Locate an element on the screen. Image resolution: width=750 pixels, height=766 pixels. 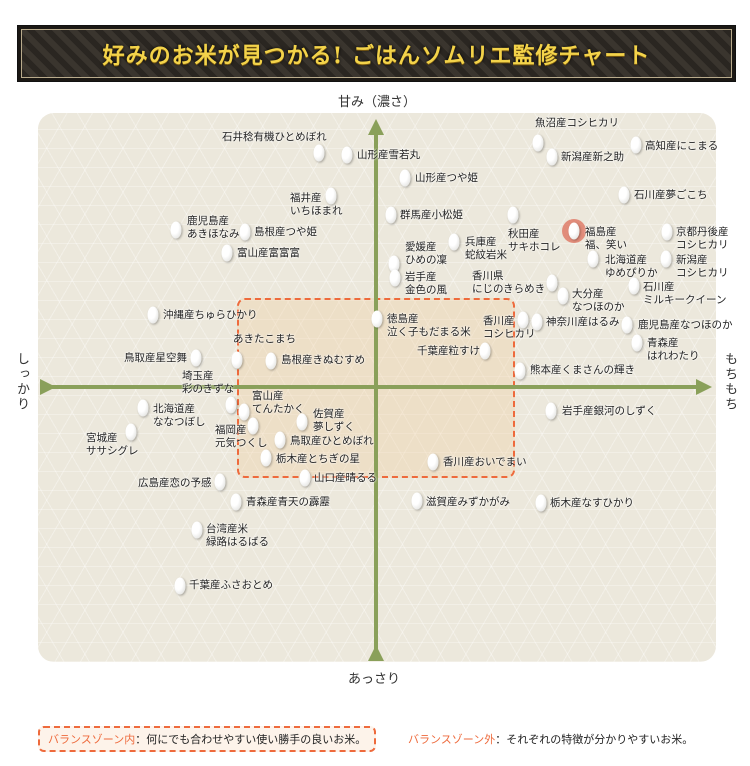
rice-label: 香川産 コシヒカリ is located at coordinates (509, 327).